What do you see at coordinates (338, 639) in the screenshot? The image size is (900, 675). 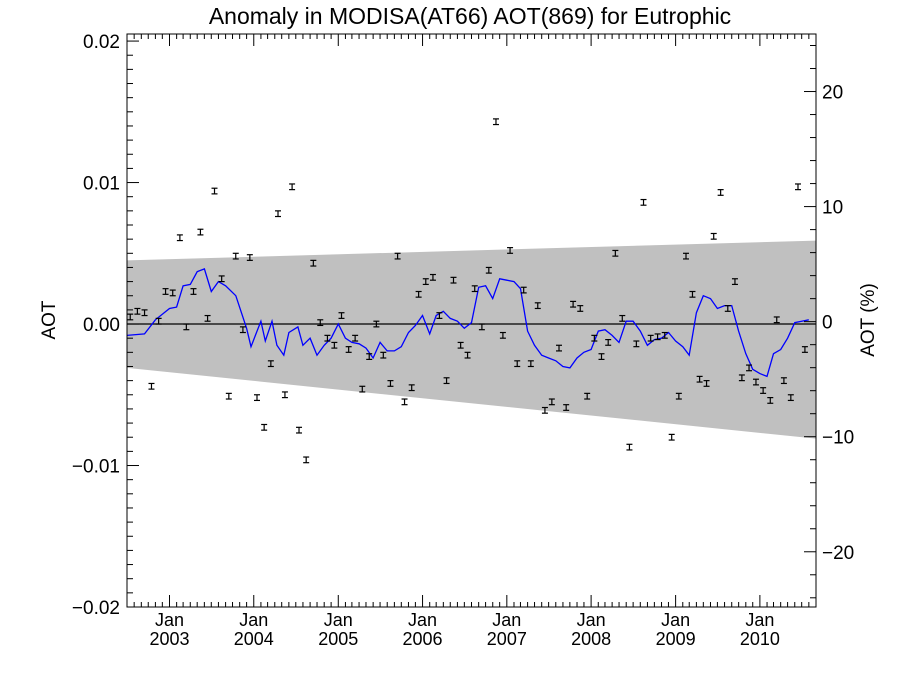 I see `x-tick-year: 2005` at bounding box center [338, 639].